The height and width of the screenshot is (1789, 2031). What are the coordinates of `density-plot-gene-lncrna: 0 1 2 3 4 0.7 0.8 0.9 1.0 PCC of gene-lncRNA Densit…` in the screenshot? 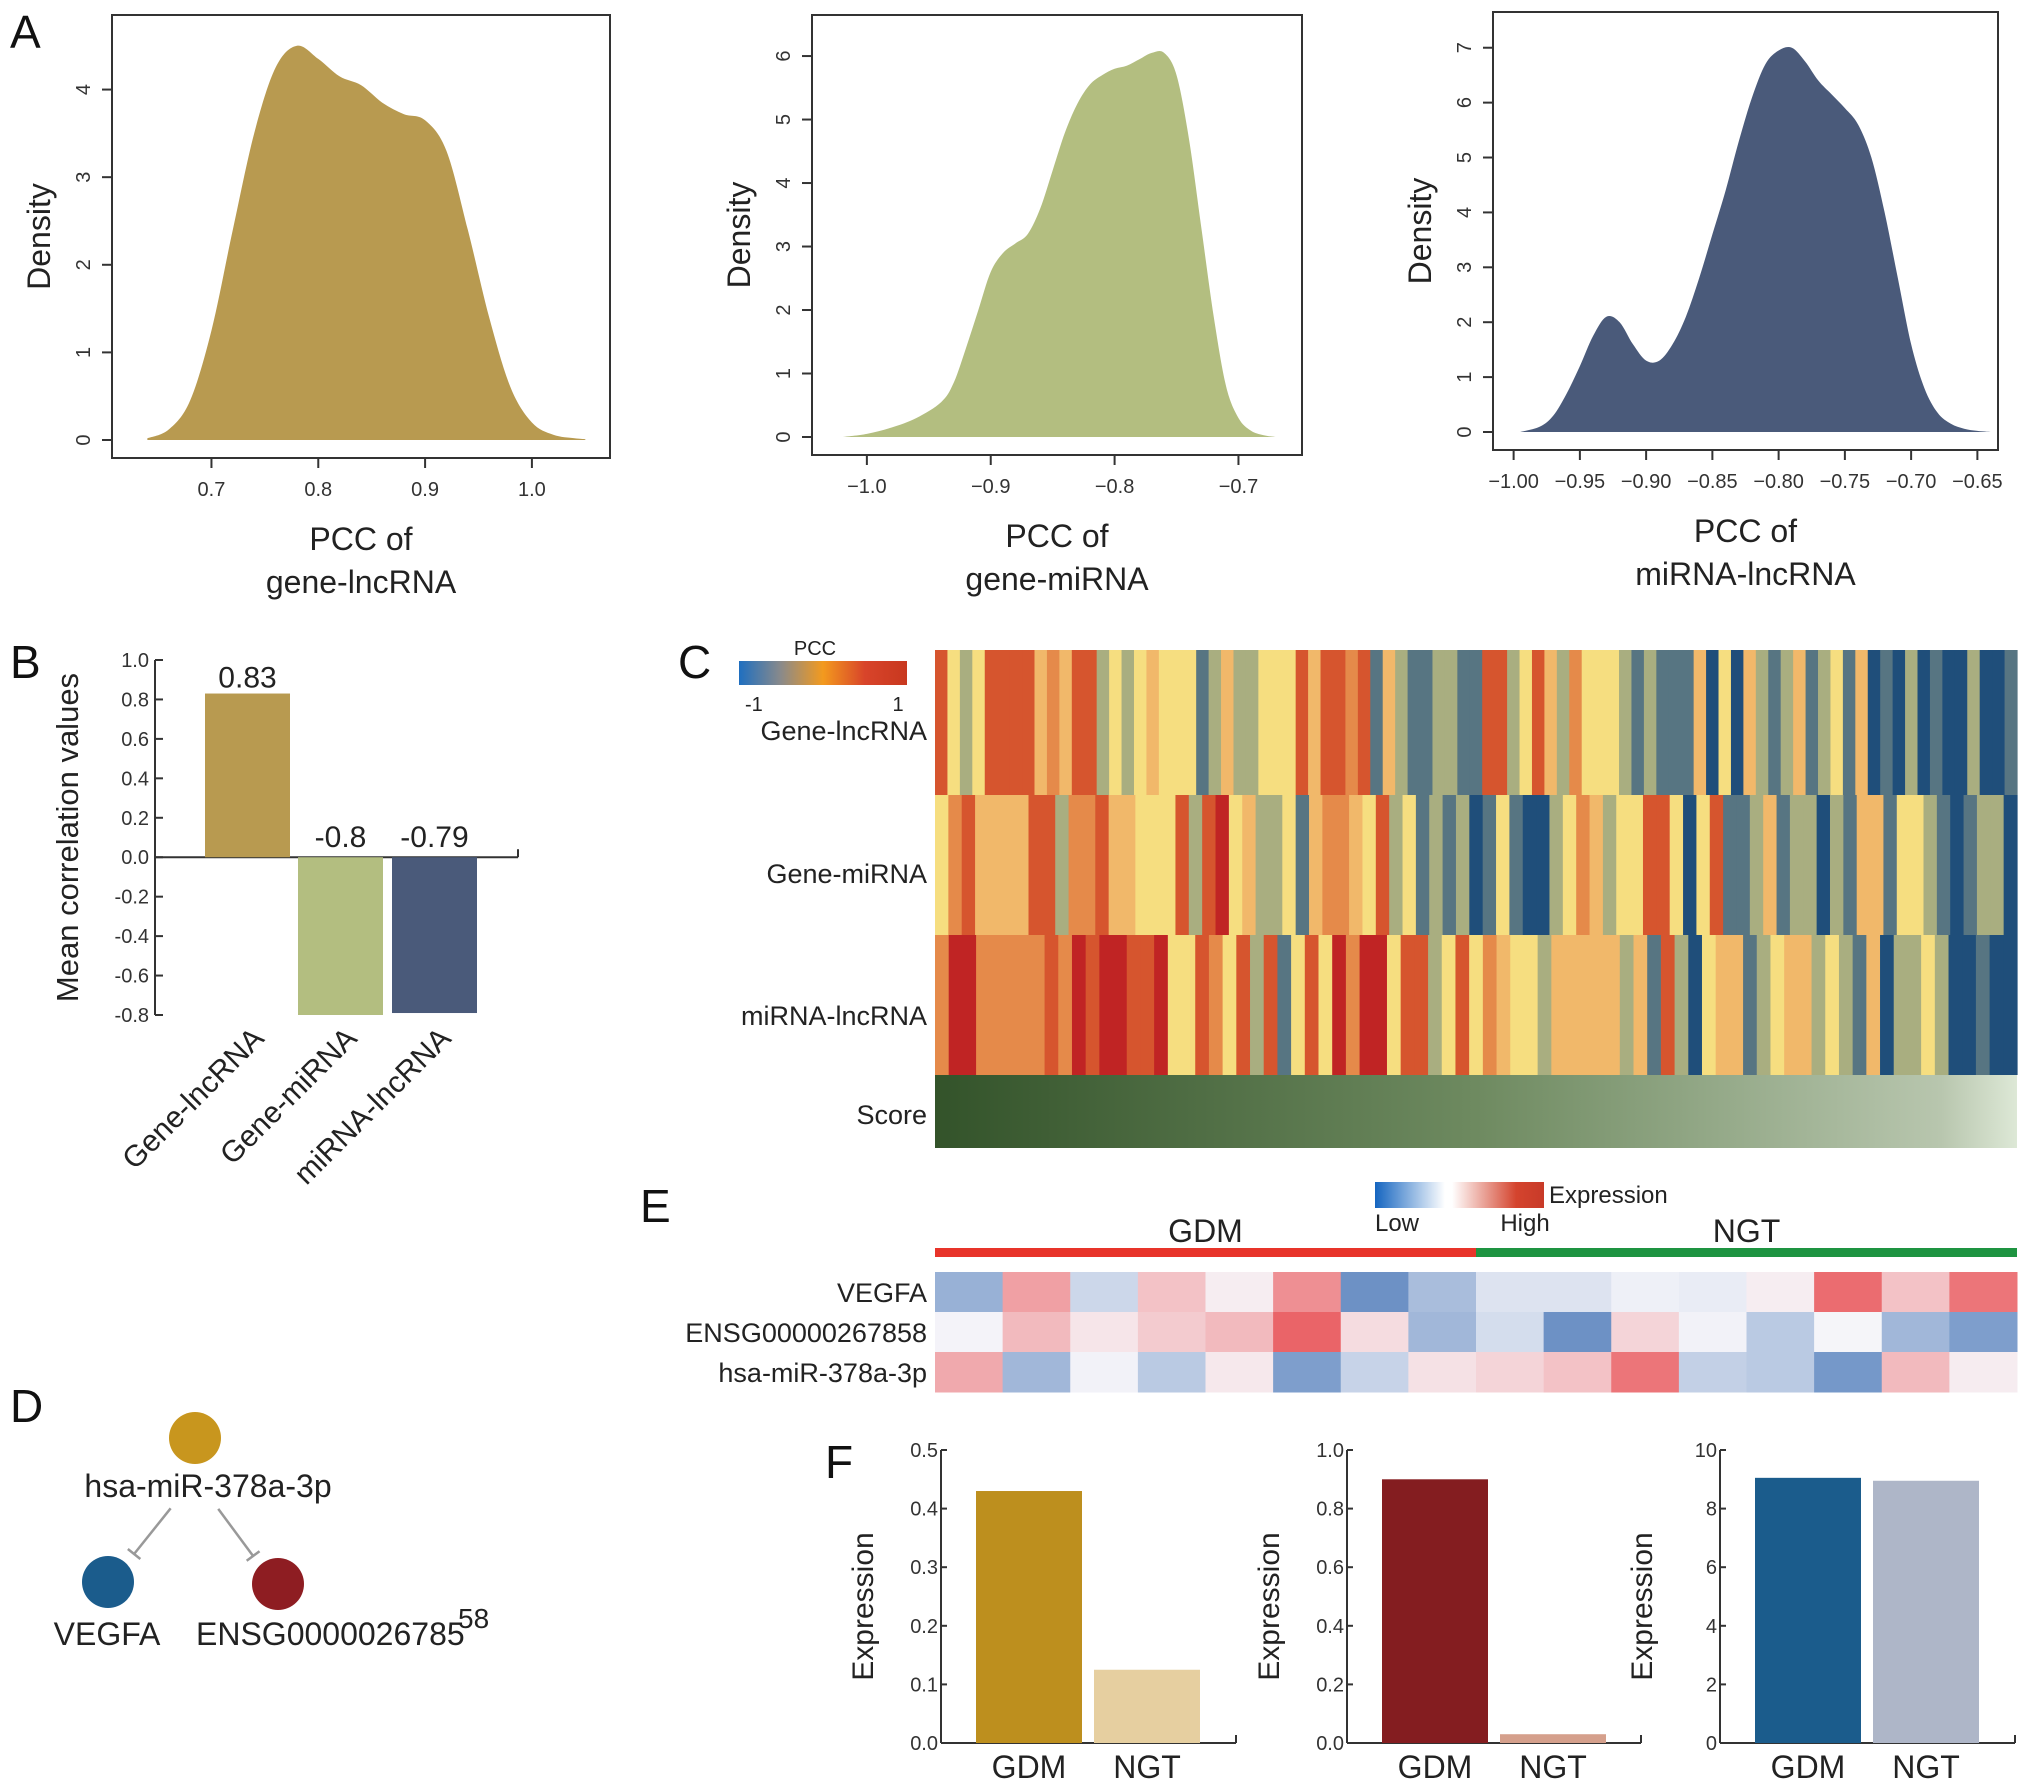 It's located at (316, 307).